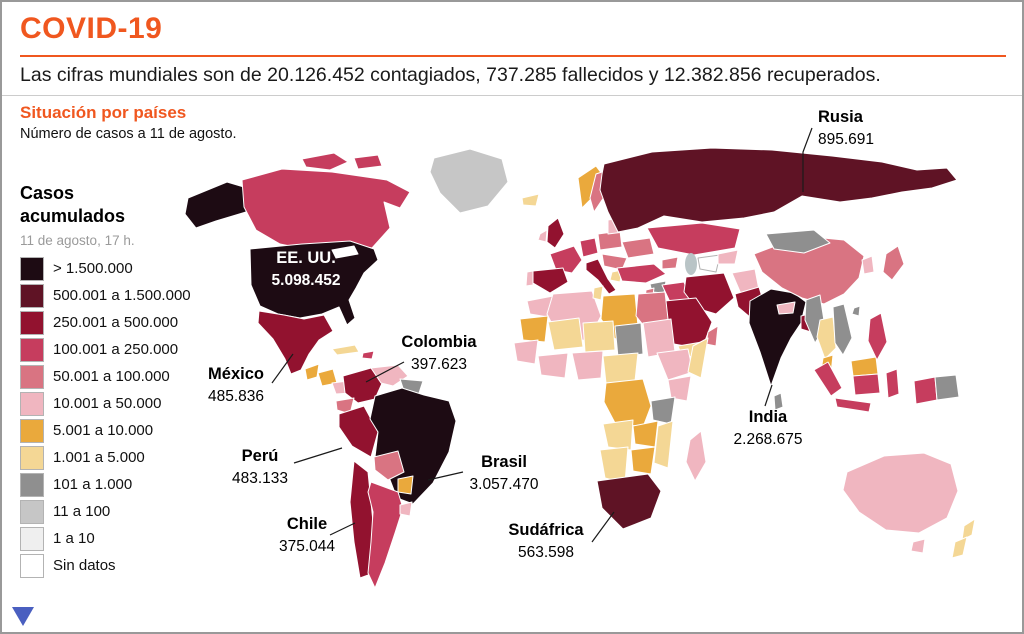 This screenshot has width=1024, height=634. I want to click on country-spain, so click(550, 280).